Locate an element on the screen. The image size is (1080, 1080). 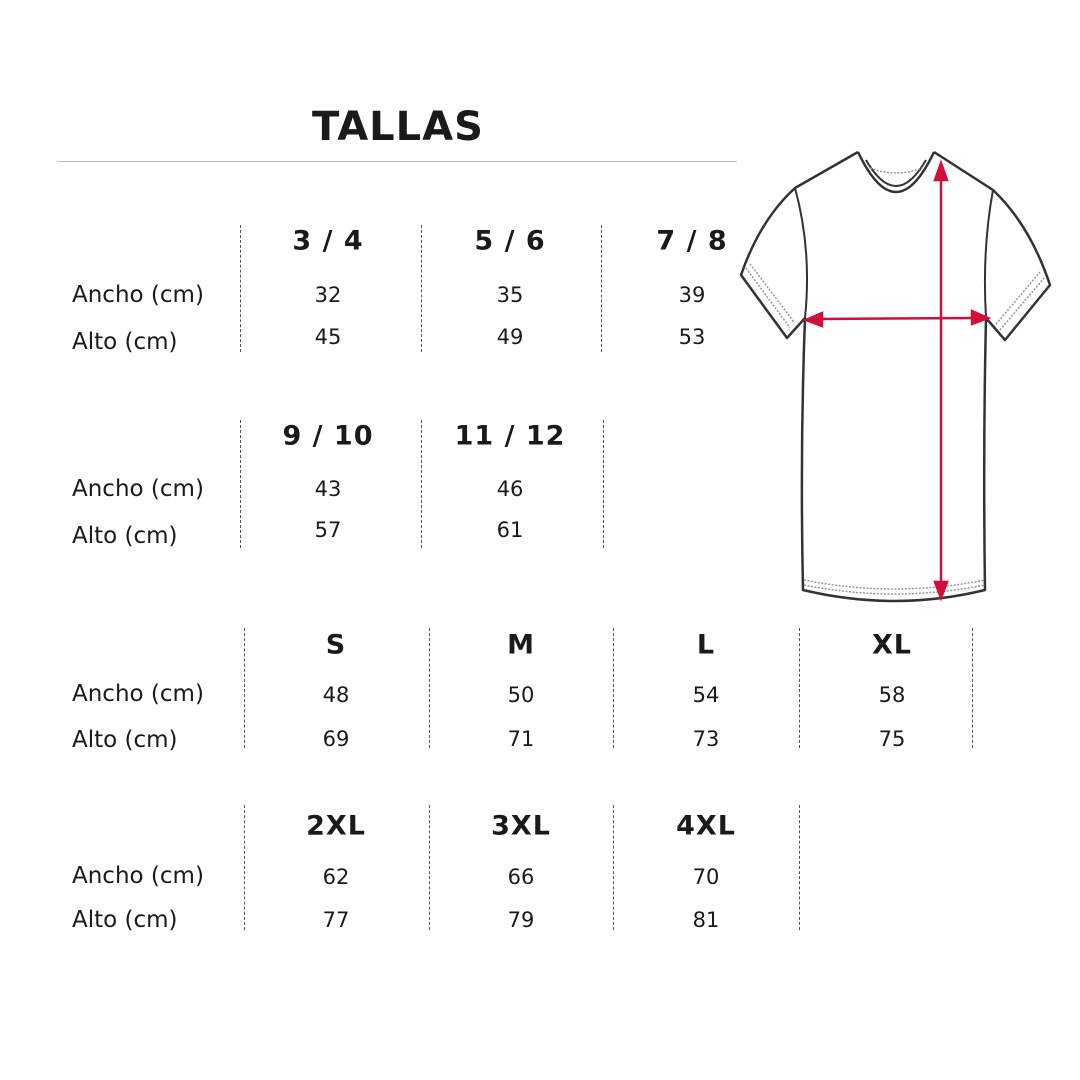
width-value: 48 is located at coordinates (336, 695).